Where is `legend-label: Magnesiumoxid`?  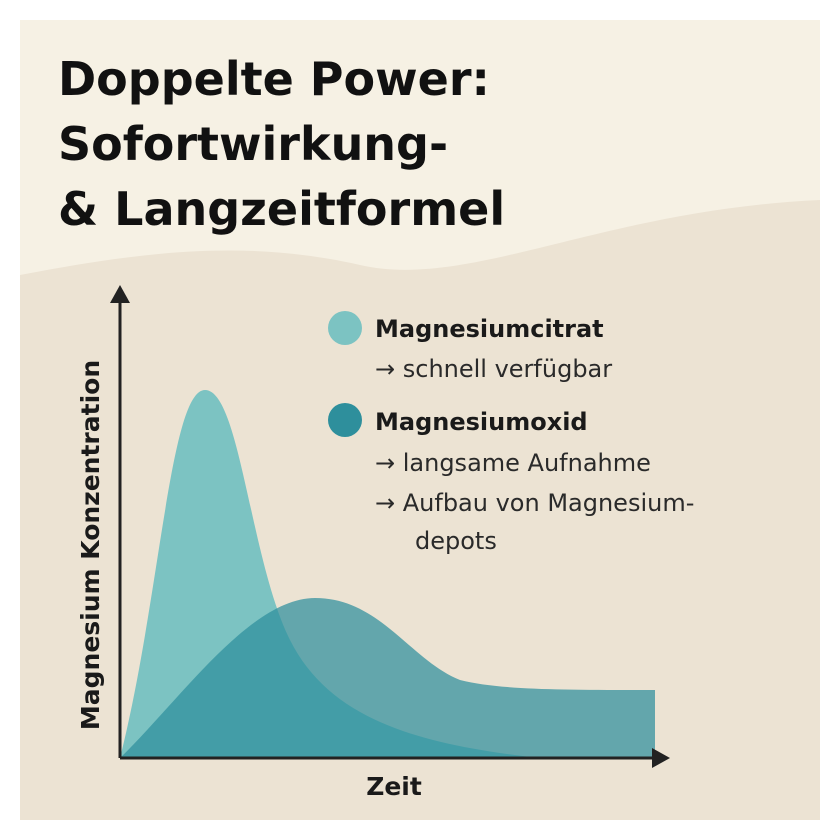
legend-label: Magnesiumoxid is located at coordinates (481, 422).